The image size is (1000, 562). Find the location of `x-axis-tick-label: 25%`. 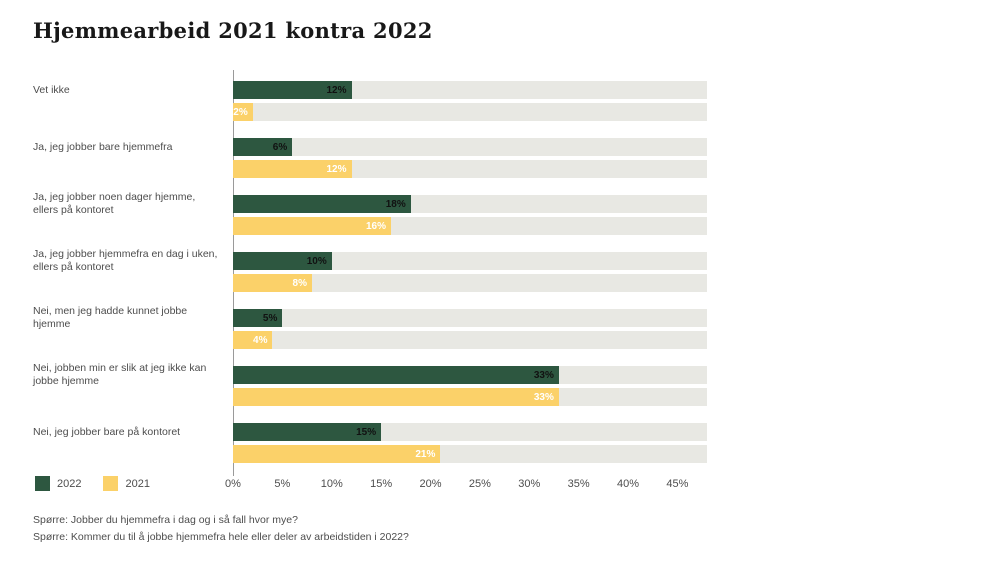

x-axis-tick-label: 25% is located at coordinates (479, 484).